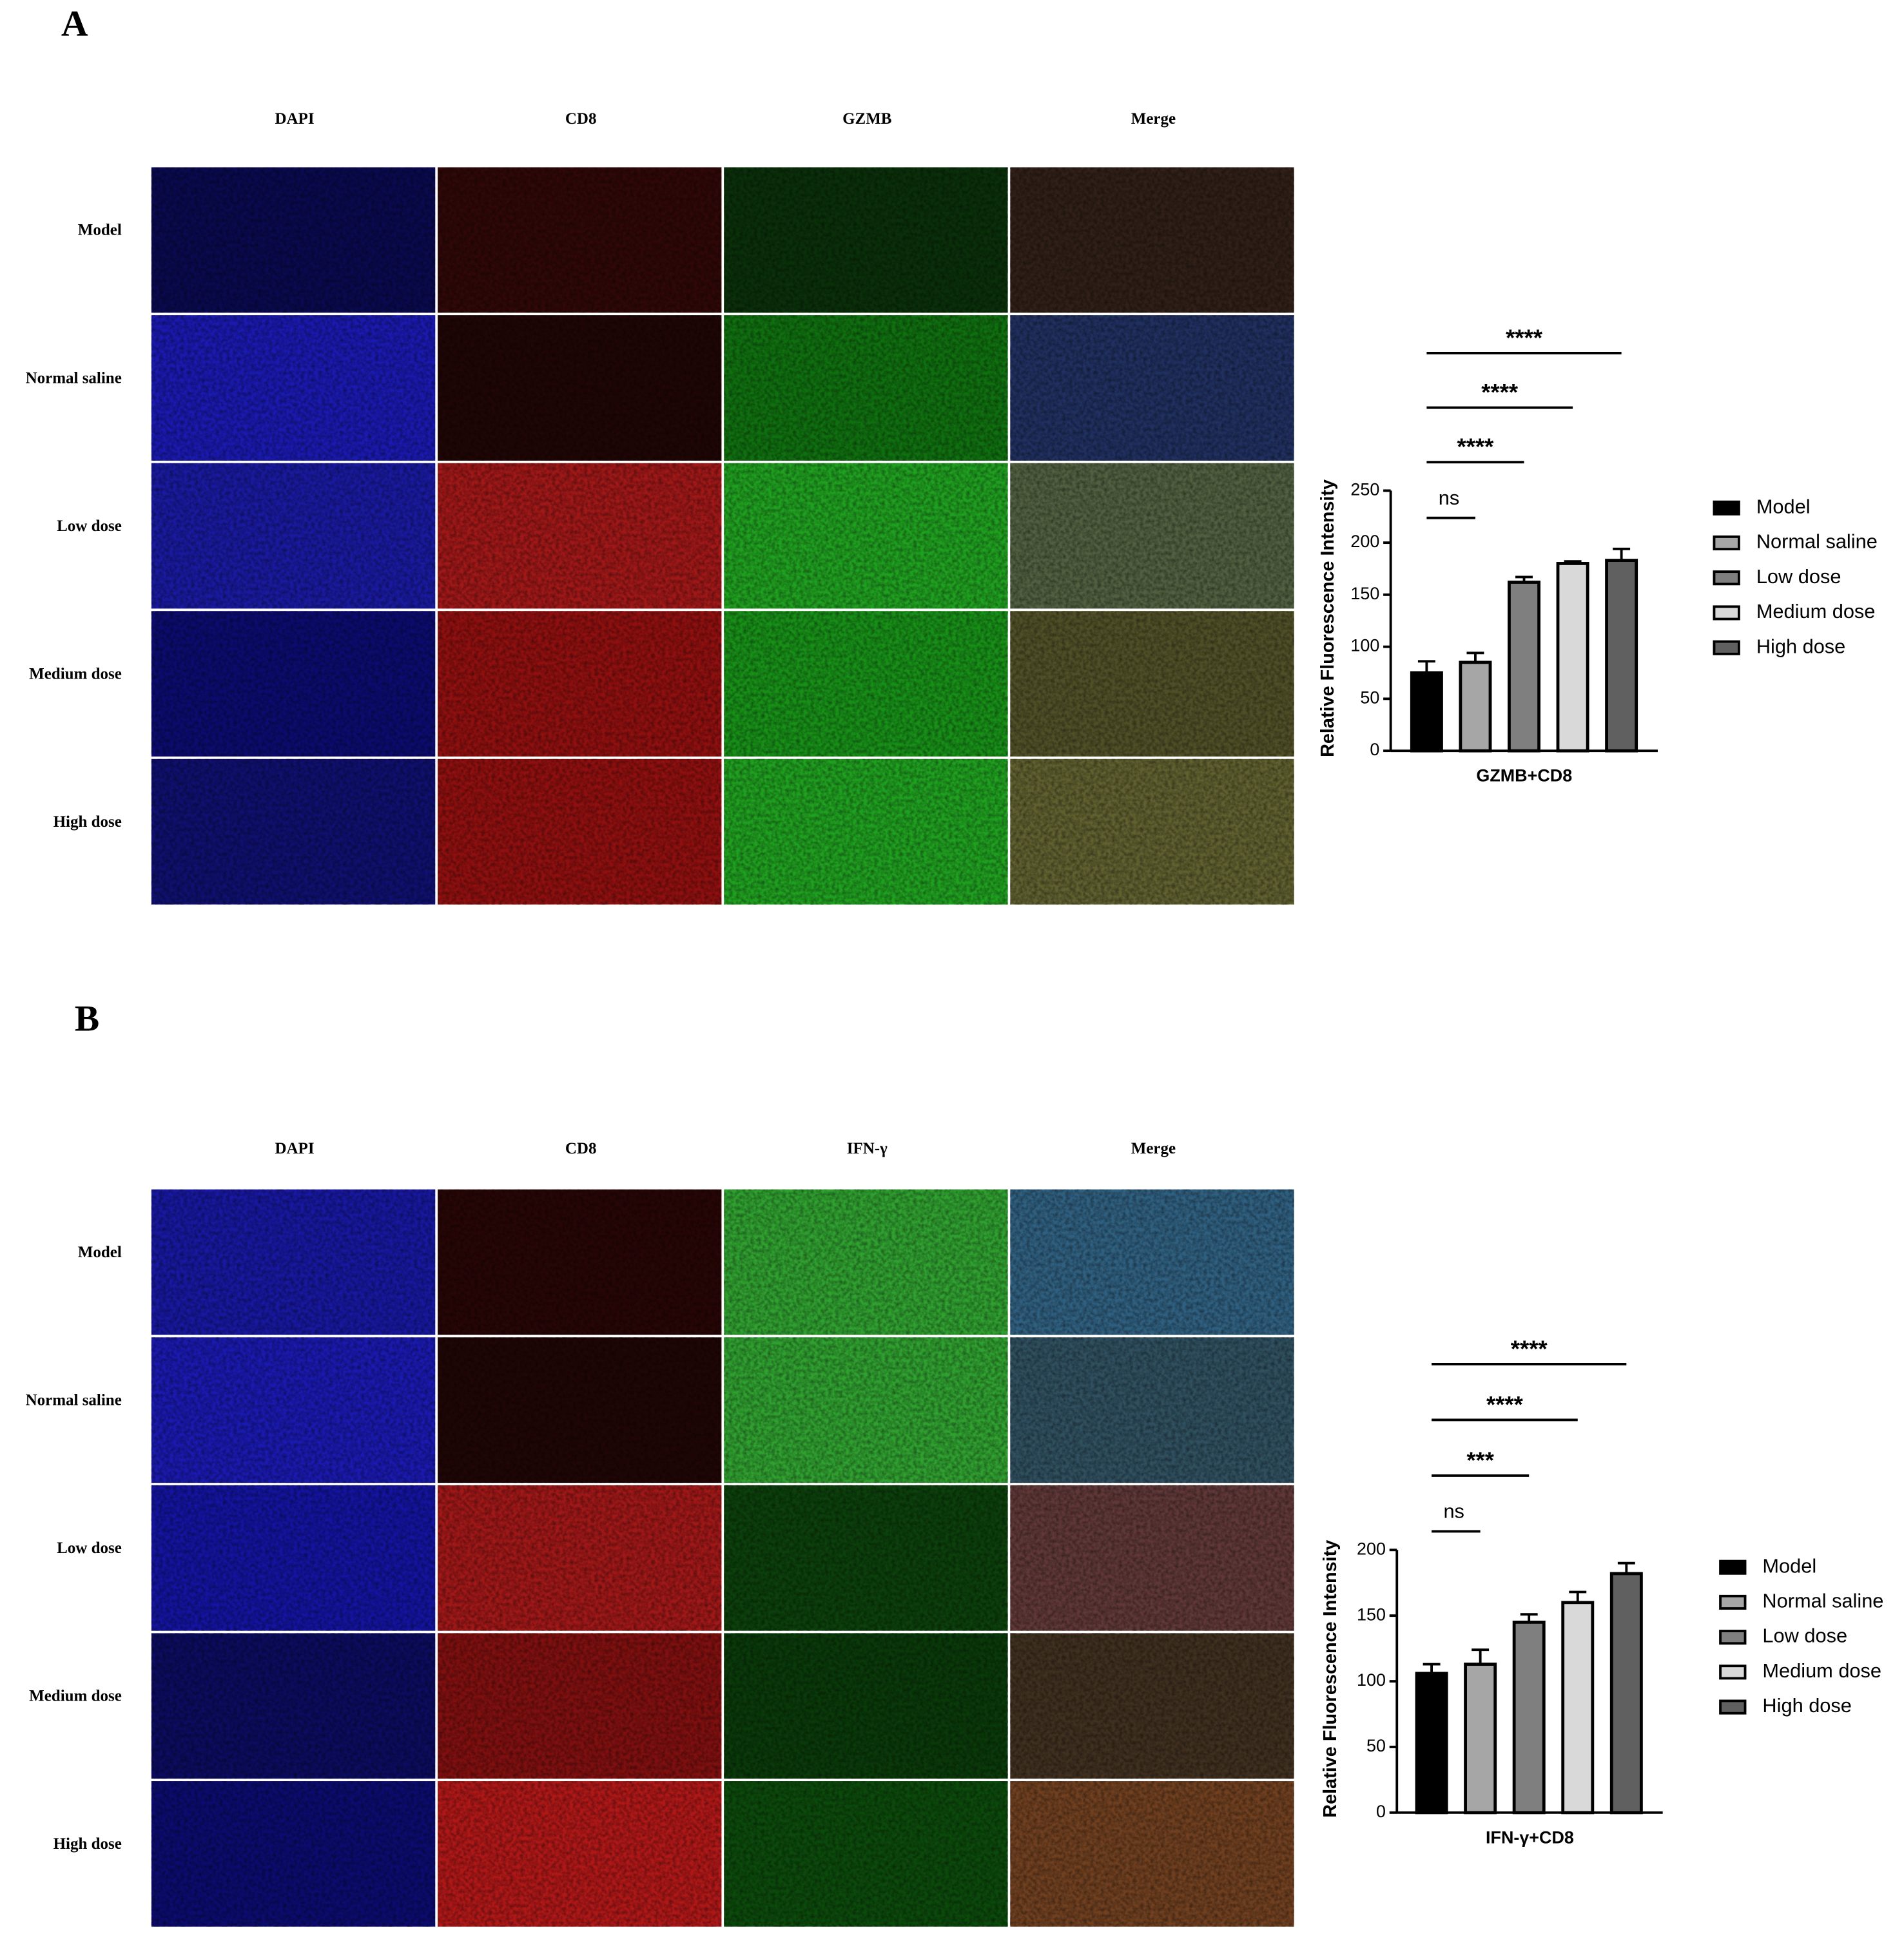 Image resolution: width=1904 pixels, height=1939 pixels. I want to click on column-header: GZMB, so click(866, 119).